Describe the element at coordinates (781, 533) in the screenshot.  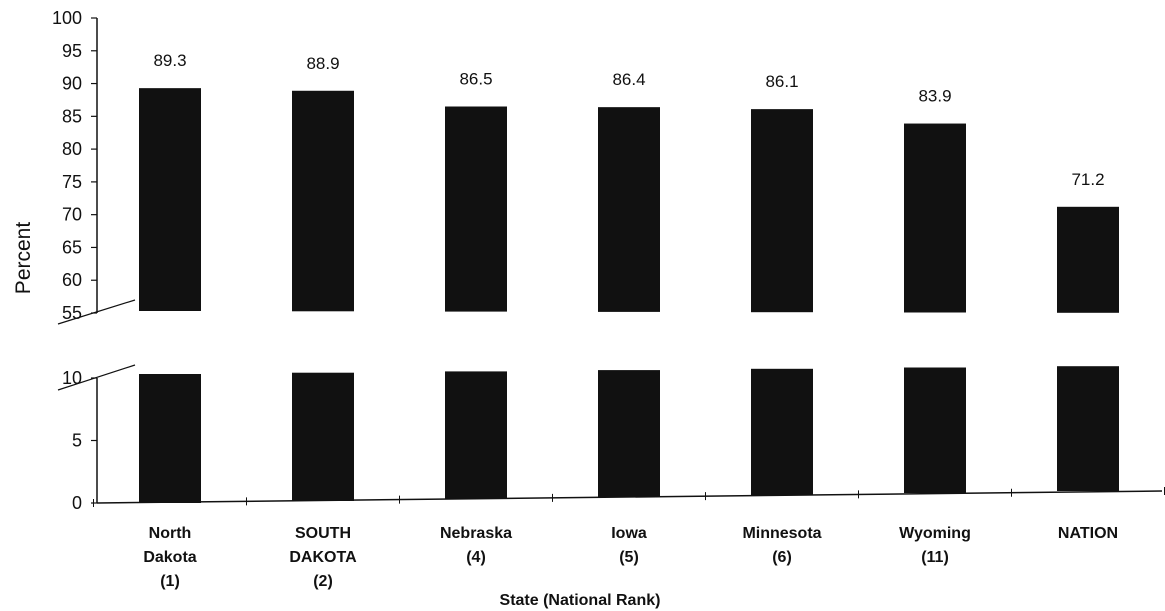
I see `x-tick-label: Minnesota` at that location.